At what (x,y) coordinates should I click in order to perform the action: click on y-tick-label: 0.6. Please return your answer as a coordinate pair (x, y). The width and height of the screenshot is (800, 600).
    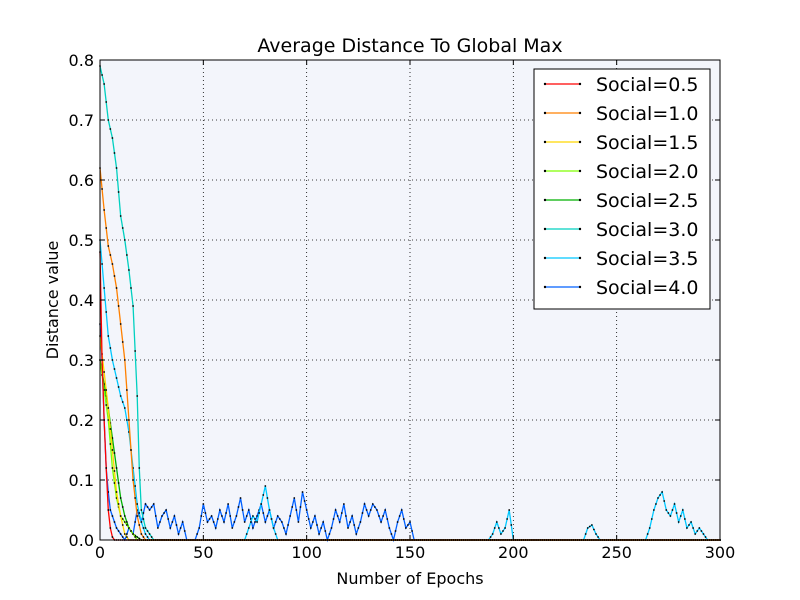
    Looking at the image, I should click on (81, 180).